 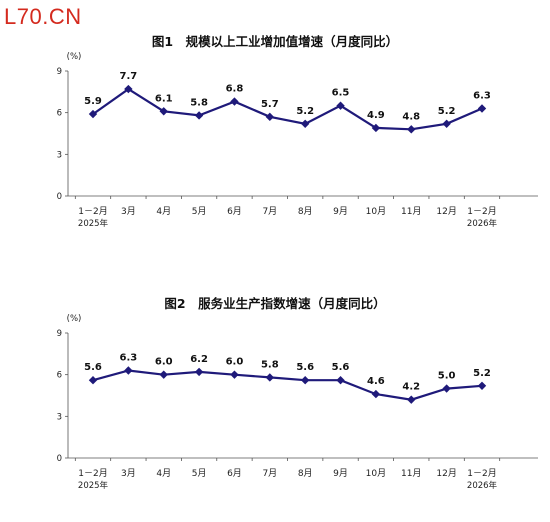 What do you see at coordinates (164, 98) in the screenshot?
I see `data-label: 6.1` at bounding box center [164, 98].